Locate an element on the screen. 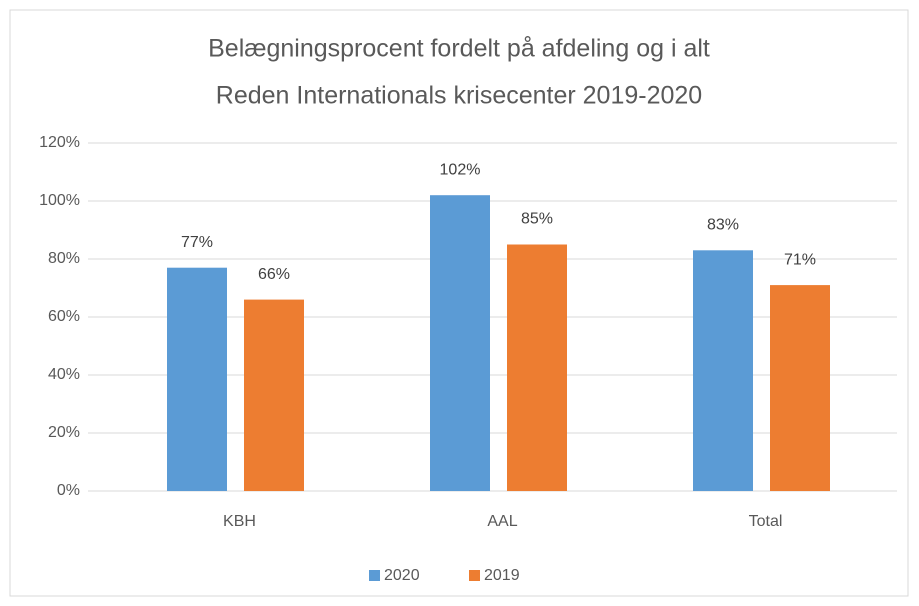  x-tick-label: KBH is located at coordinates (239, 521).